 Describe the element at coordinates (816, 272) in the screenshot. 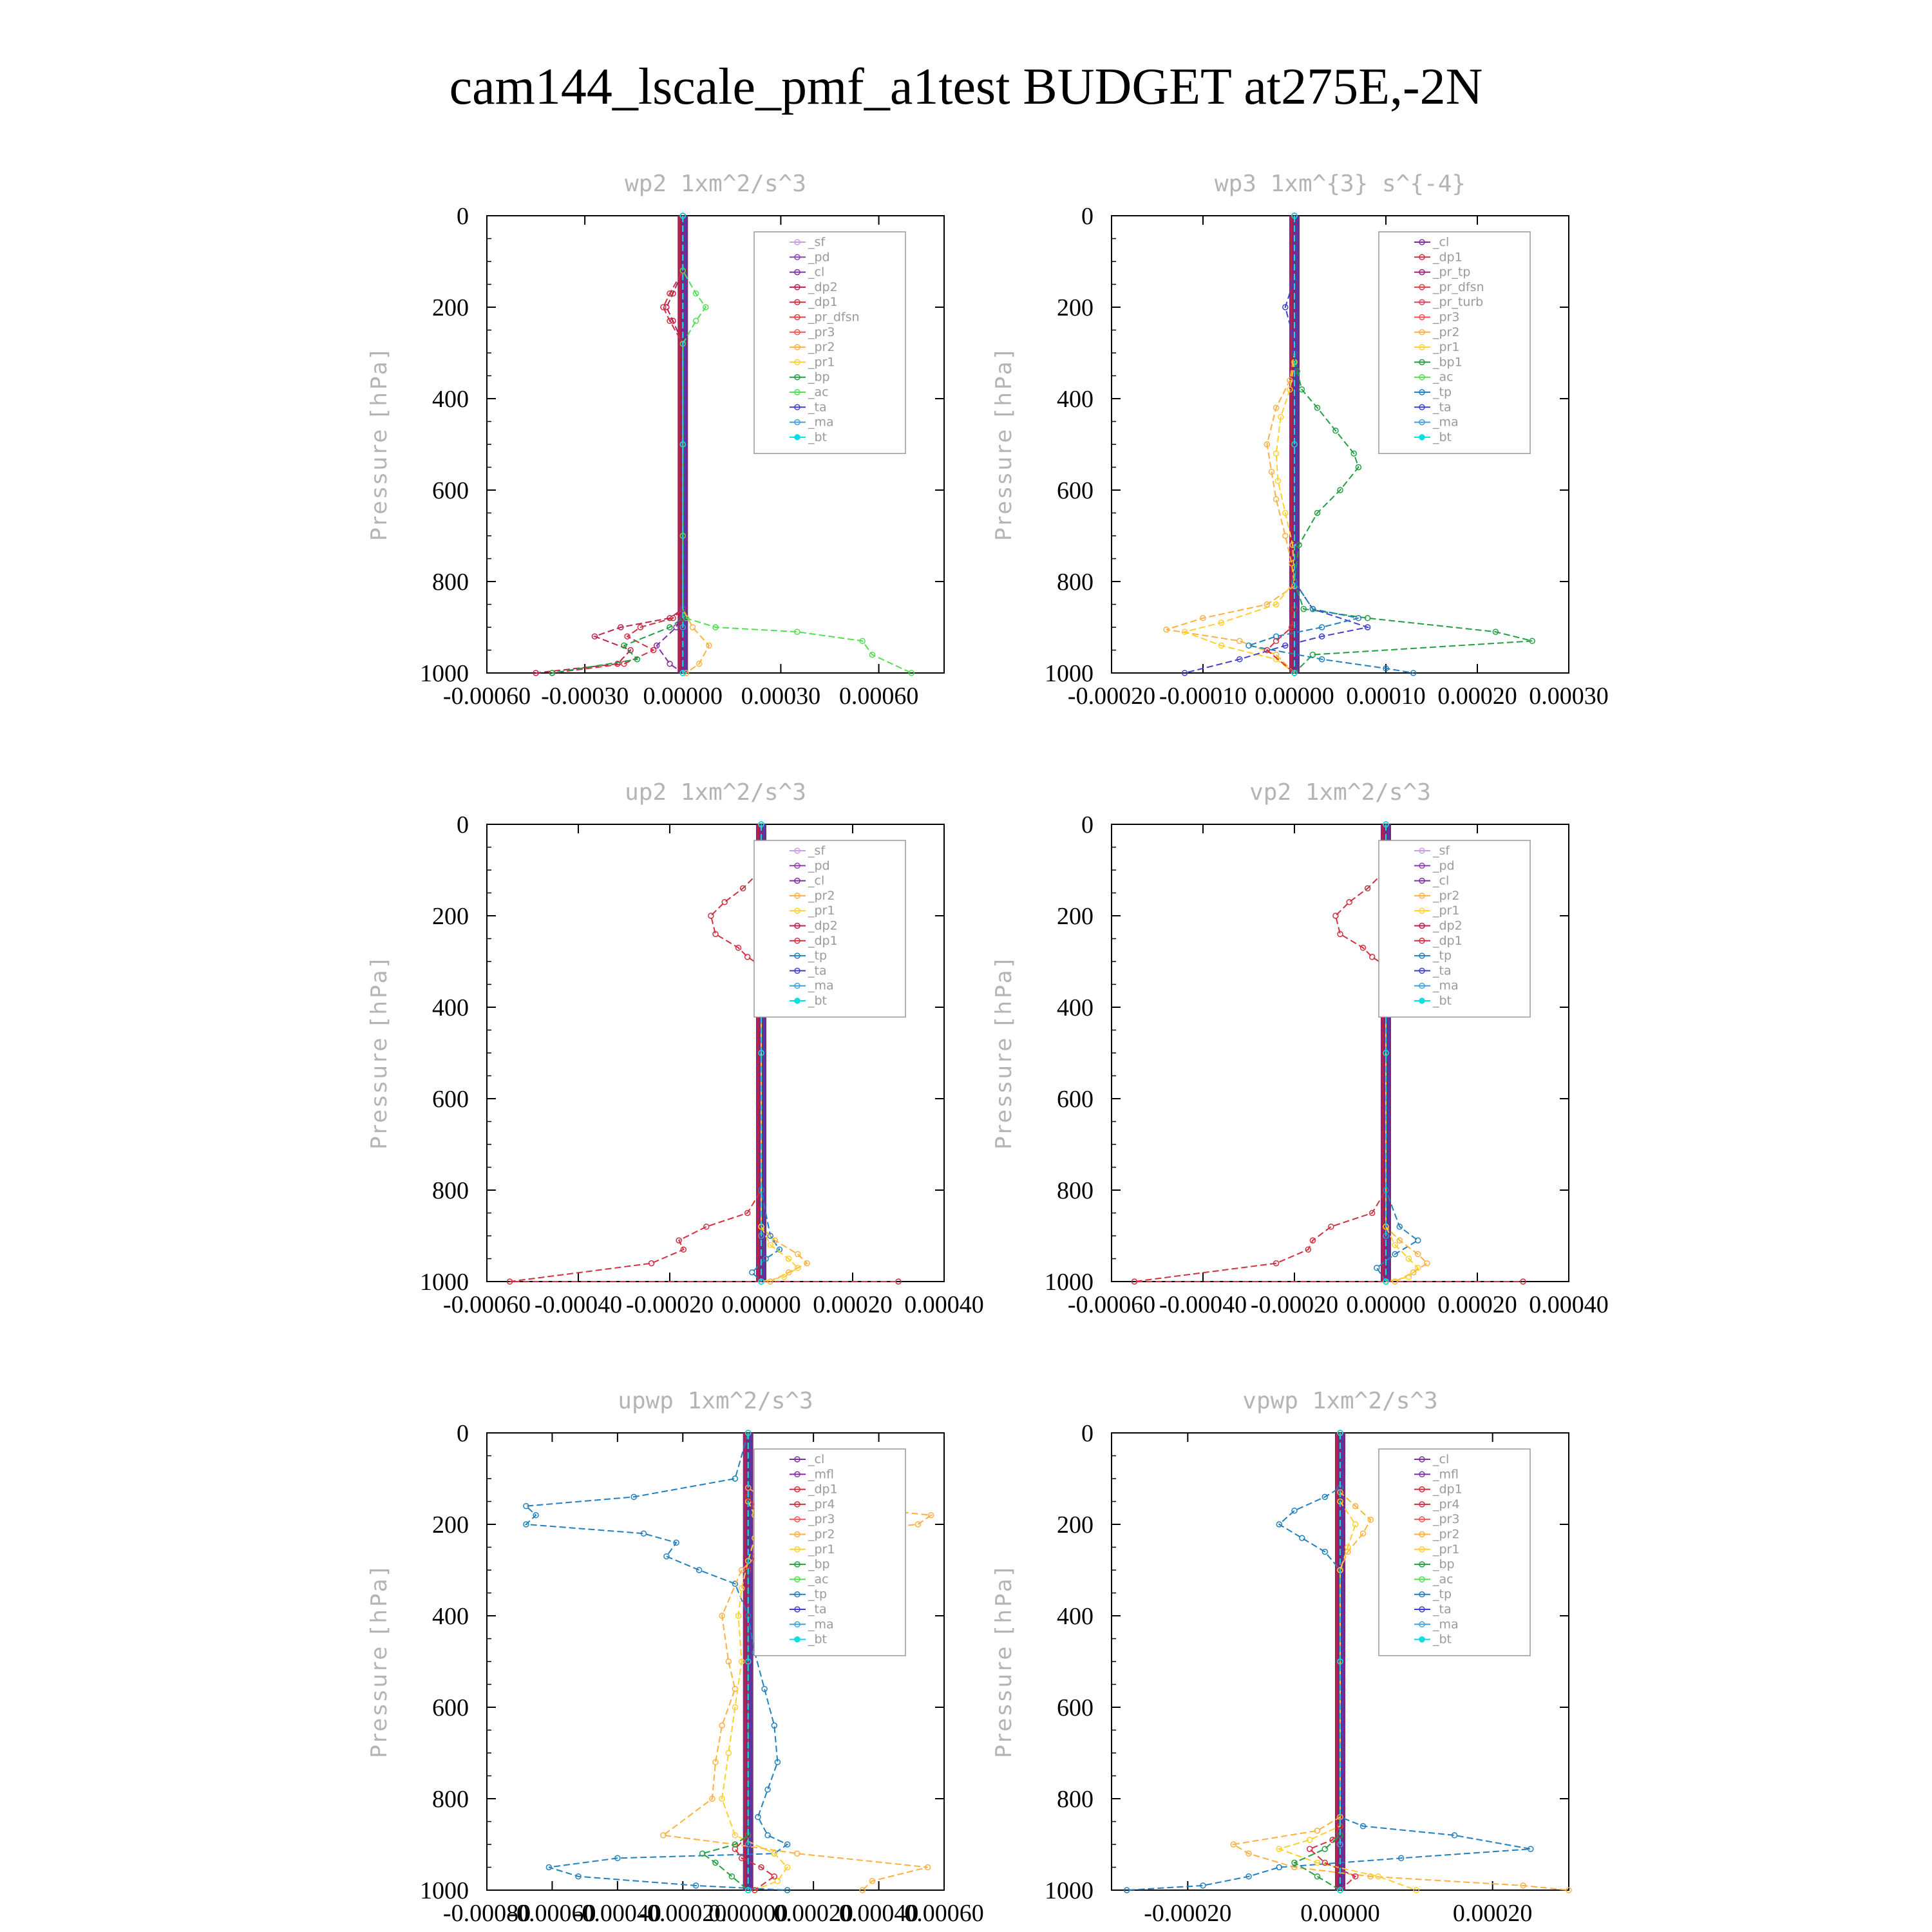

I see `chart0-legend-label: _cl` at that location.